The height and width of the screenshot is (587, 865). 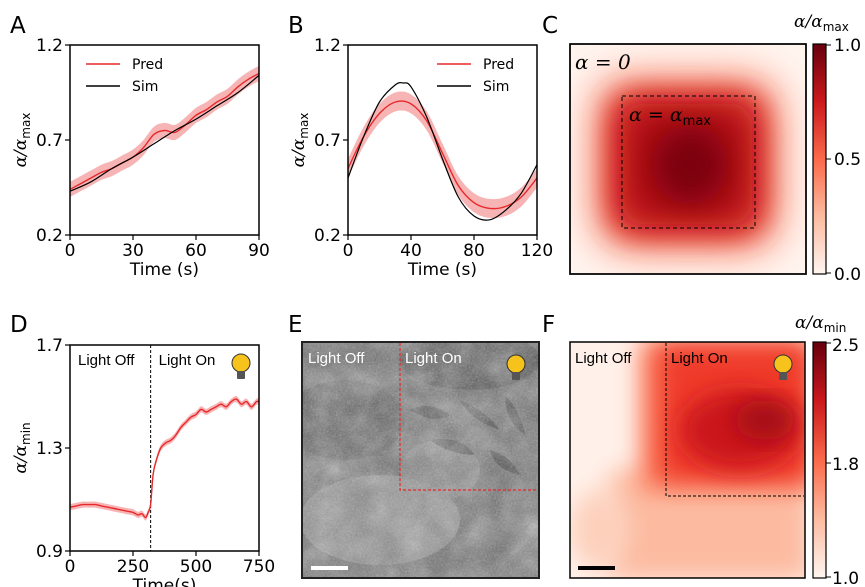 I want to click on panel-label-b: B, so click(x=296, y=26).